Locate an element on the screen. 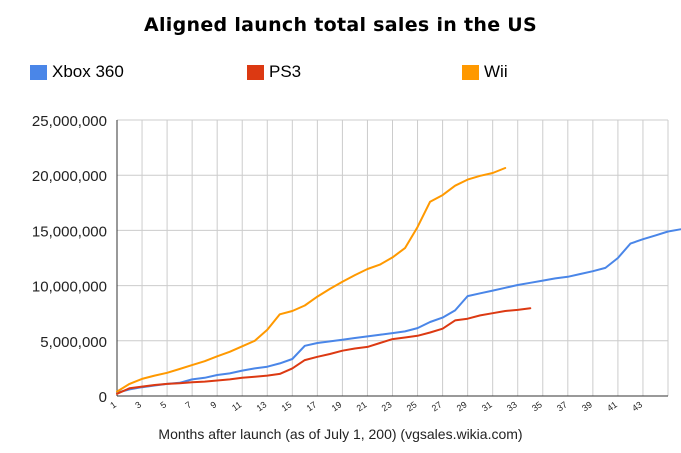 Image resolution: width=681 pixels, height=453 pixels. x-tick-label: 19 is located at coordinates (337, 406).